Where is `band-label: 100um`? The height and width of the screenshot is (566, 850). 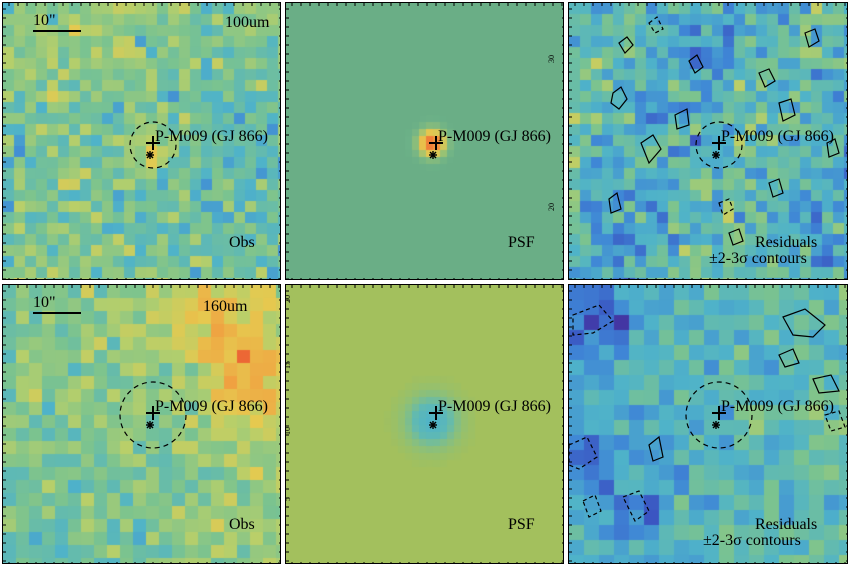 band-label: 100um is located at coordinates (247, 22).